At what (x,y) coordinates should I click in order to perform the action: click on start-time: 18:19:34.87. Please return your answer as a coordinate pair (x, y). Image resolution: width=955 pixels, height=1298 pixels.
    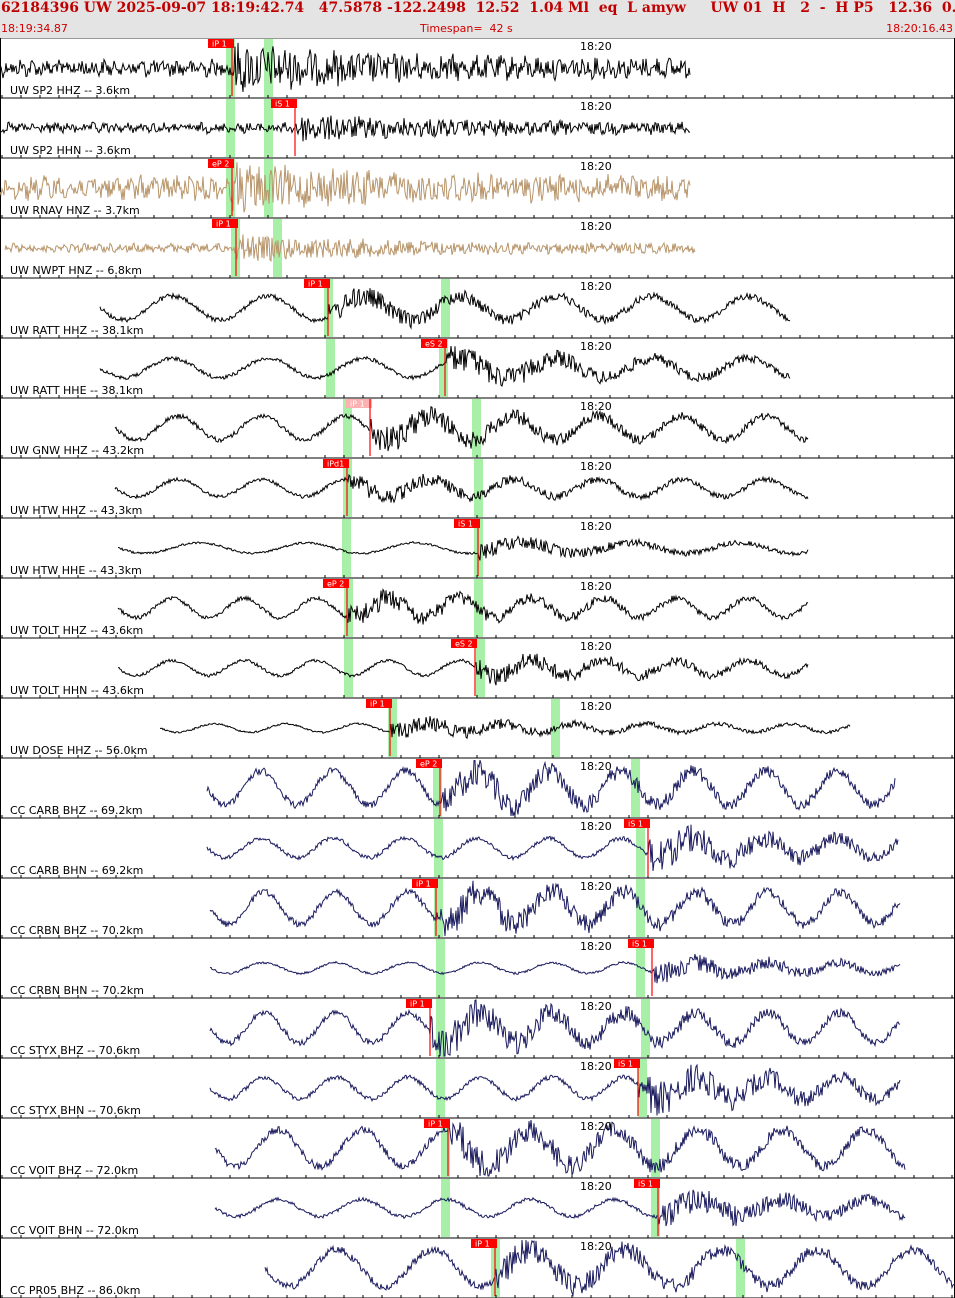
    Looking at the image, I should click on (34, 28).